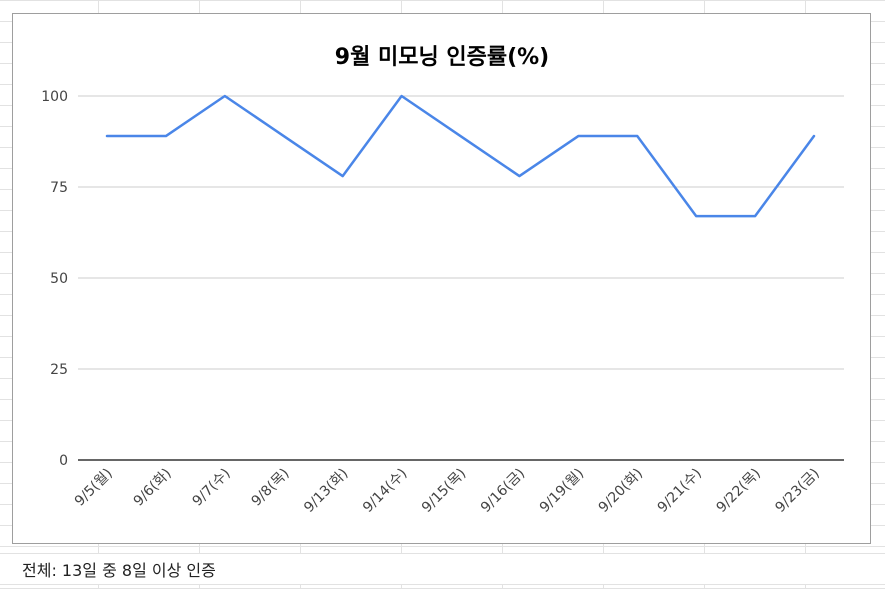 The image size is (885, 589). What do you see at coordinates (680, 491) in the screenshot?
I see `x-tick-label: 9/21(수)` at bounding box center [680, 491].